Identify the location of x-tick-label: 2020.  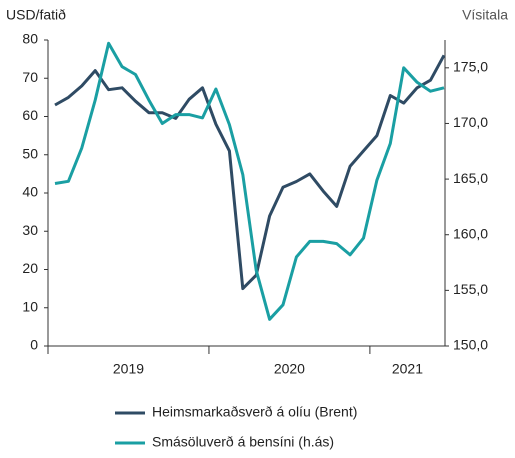
(289, 369).